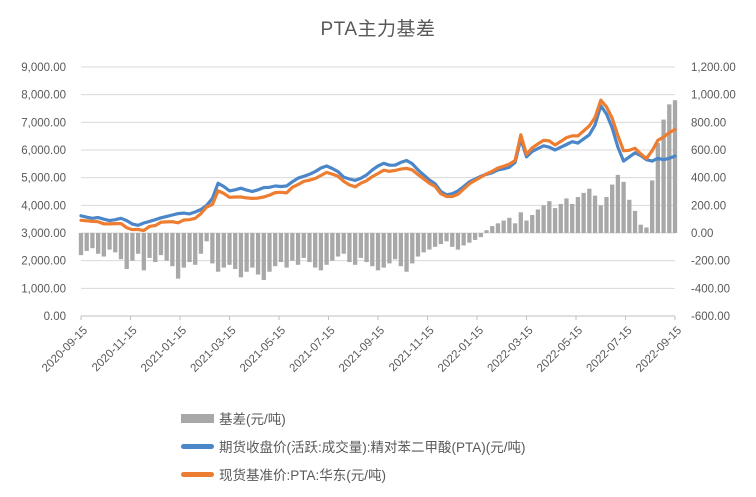  Describe the element at coordinates (353, 418) in the screenshot. I see `legend-item-basis: 基差(元/吨)` at that location.